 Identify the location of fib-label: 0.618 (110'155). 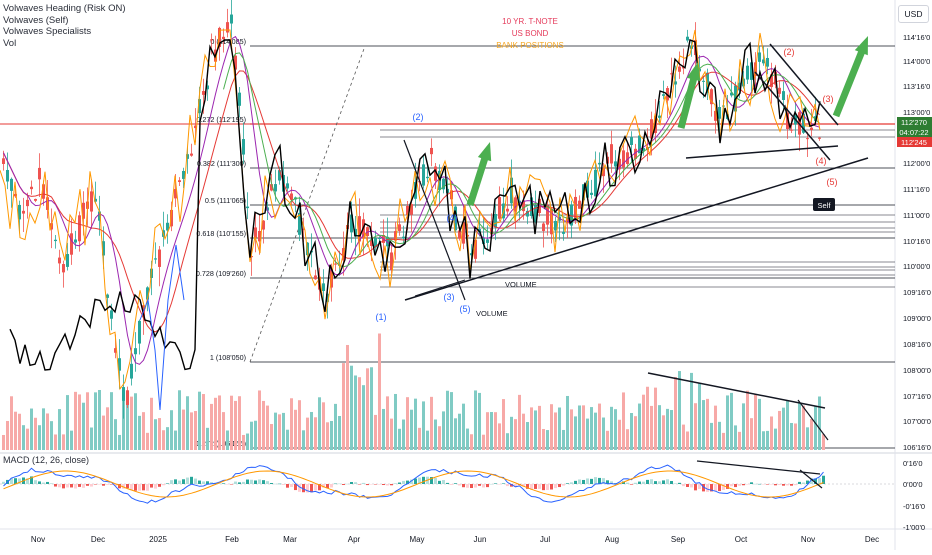
(221, 233).